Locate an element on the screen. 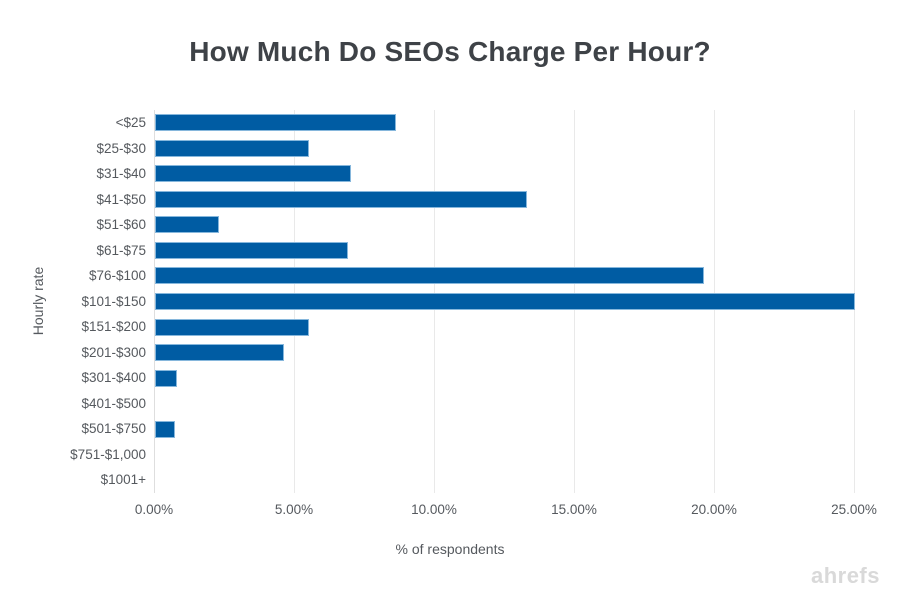  y-tick-label: $61-$75 is located at coordinates (121, 250).